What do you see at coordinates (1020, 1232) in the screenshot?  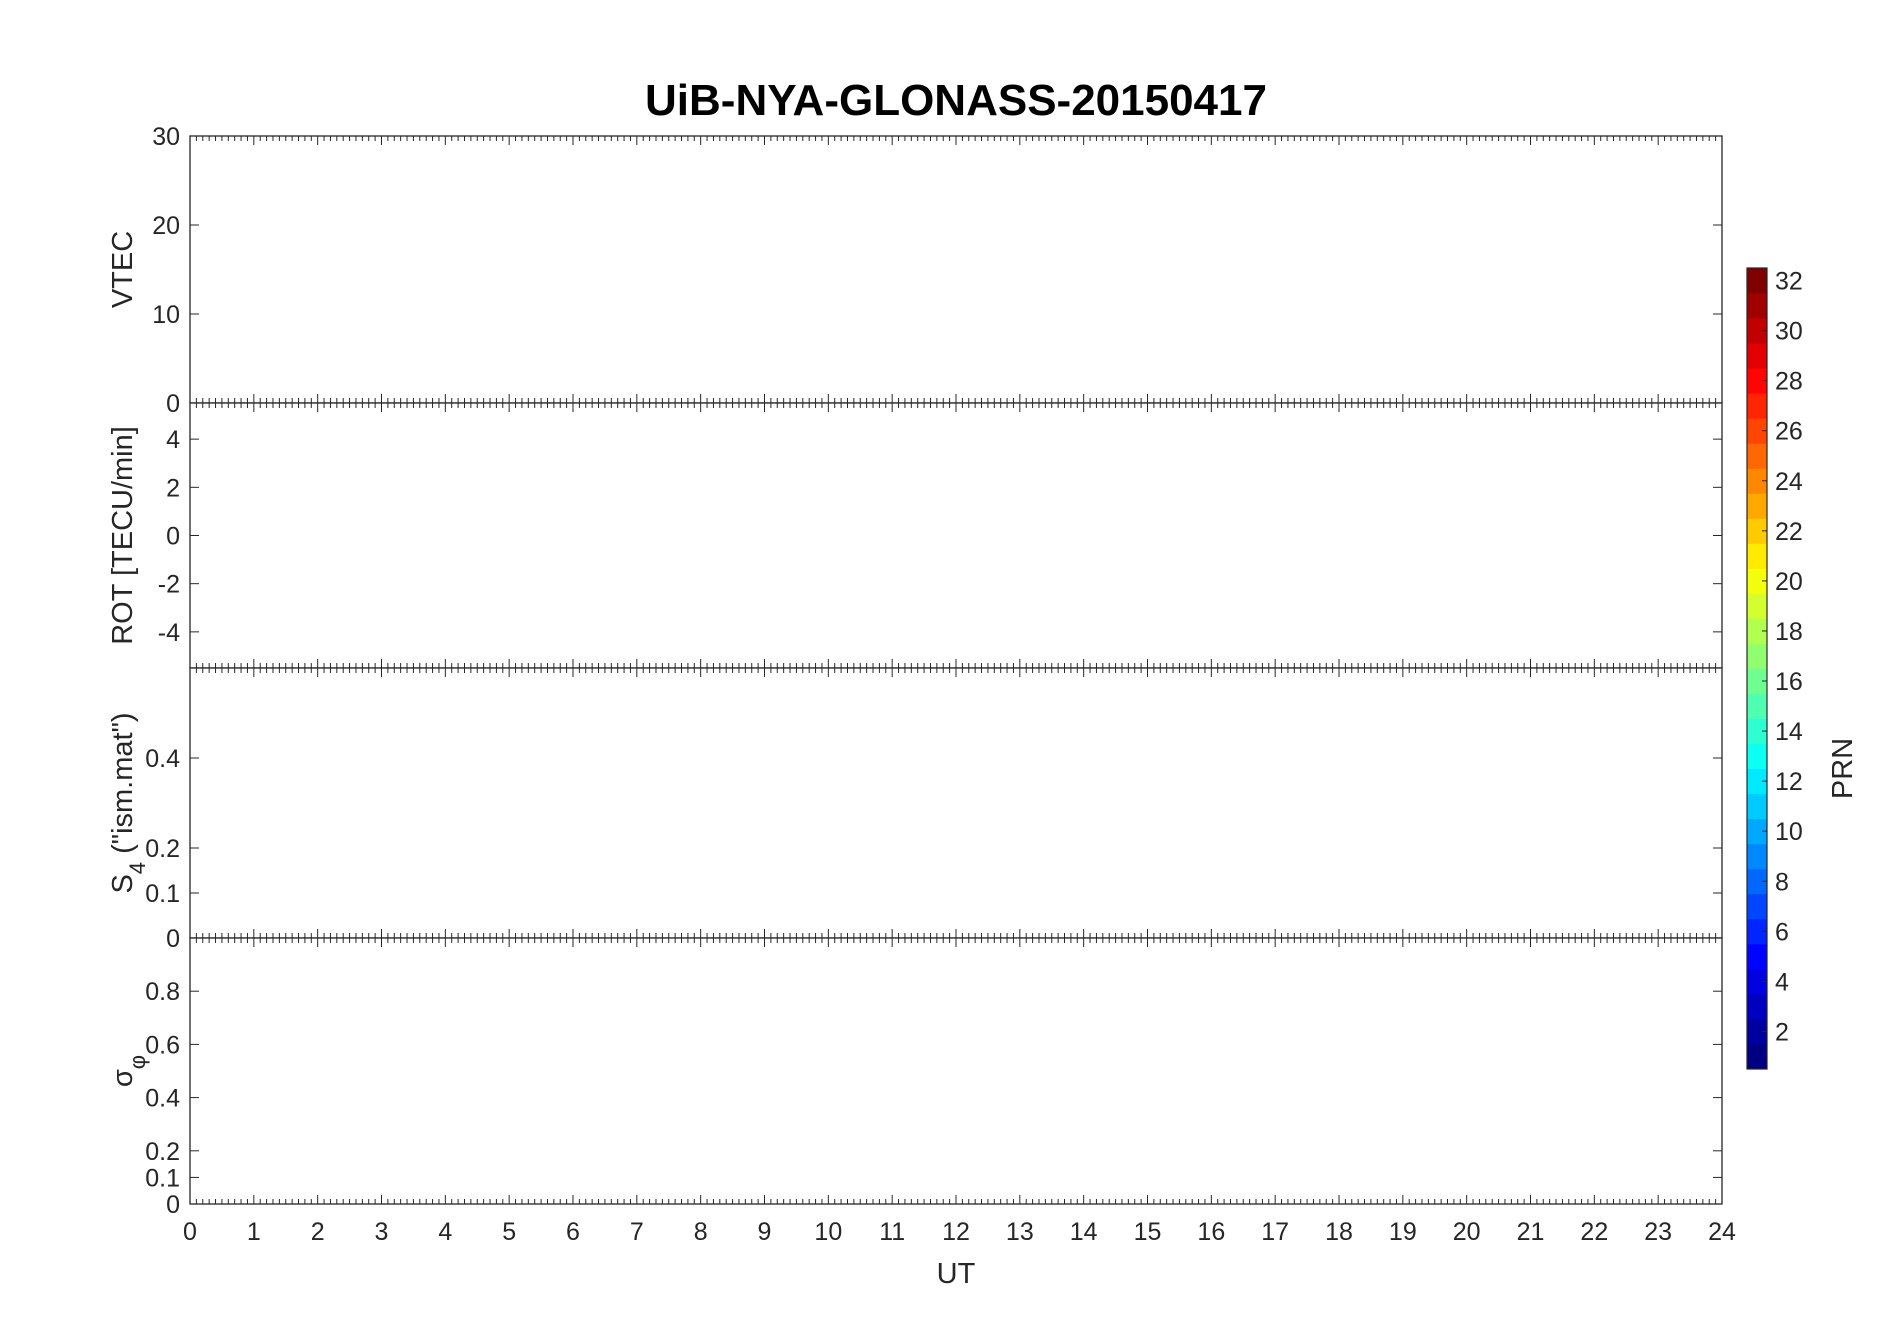 I see `x-tick-label: 13` at bounding box center [1020, 1232].